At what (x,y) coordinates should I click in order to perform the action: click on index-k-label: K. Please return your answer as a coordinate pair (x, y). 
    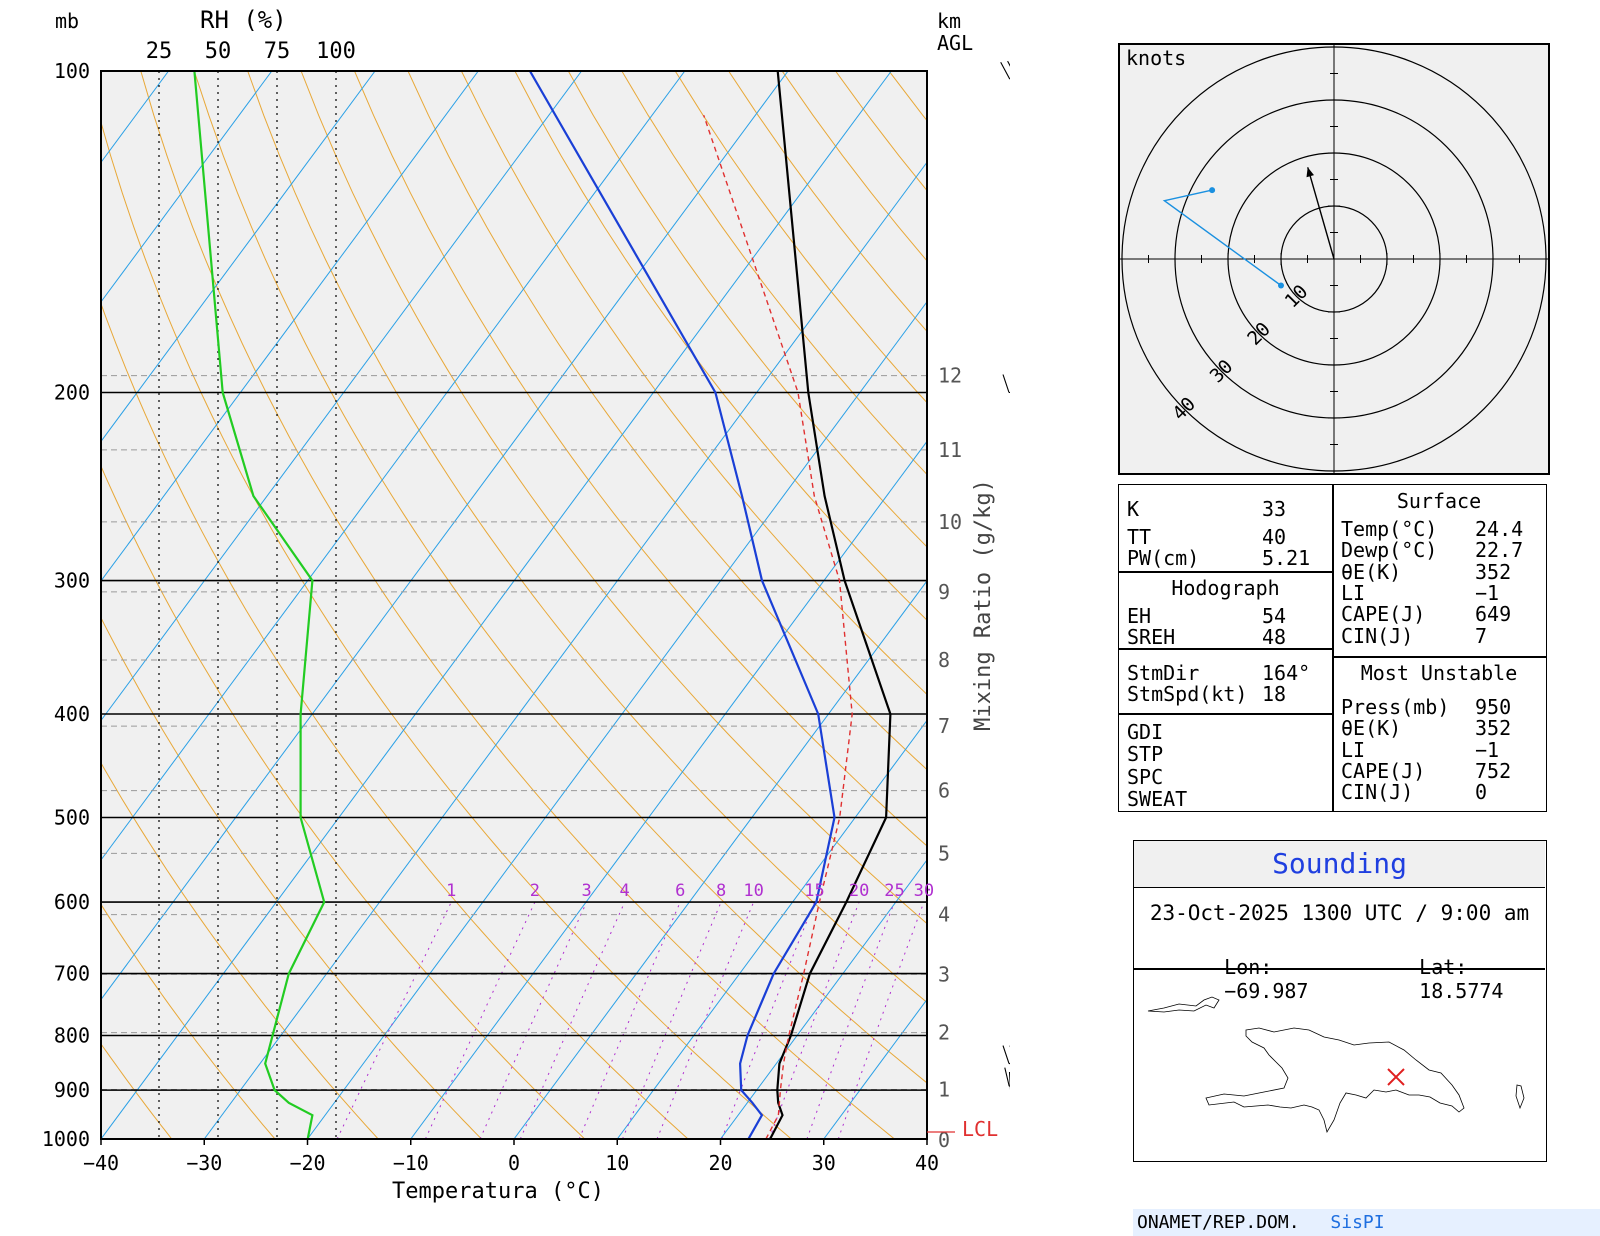
    Looking at the image, I should click on (1133, 509).